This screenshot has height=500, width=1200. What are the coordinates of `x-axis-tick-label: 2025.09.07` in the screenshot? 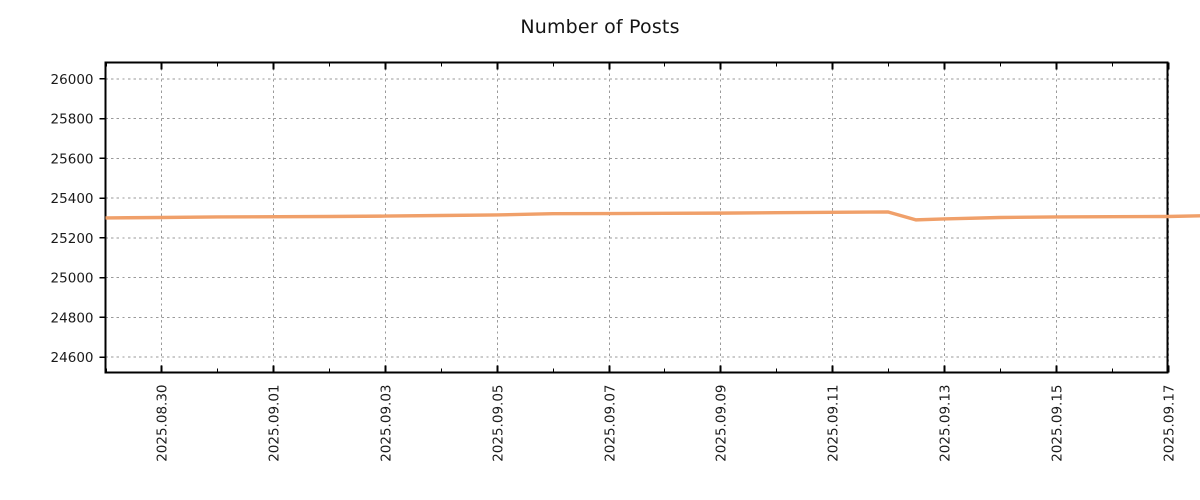 It's located at (611, 423).